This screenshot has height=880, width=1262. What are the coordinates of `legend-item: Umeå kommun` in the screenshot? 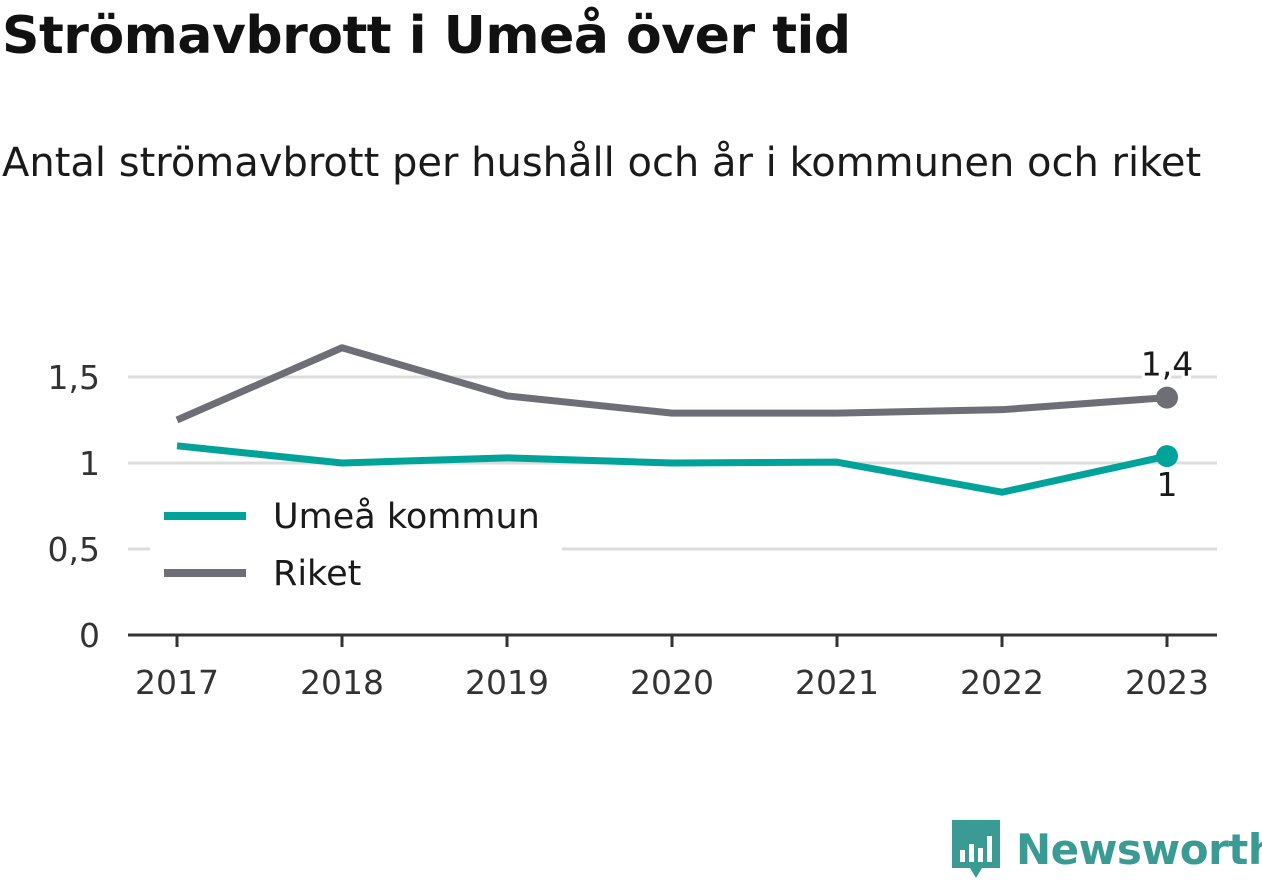 It's located at (352, 516).